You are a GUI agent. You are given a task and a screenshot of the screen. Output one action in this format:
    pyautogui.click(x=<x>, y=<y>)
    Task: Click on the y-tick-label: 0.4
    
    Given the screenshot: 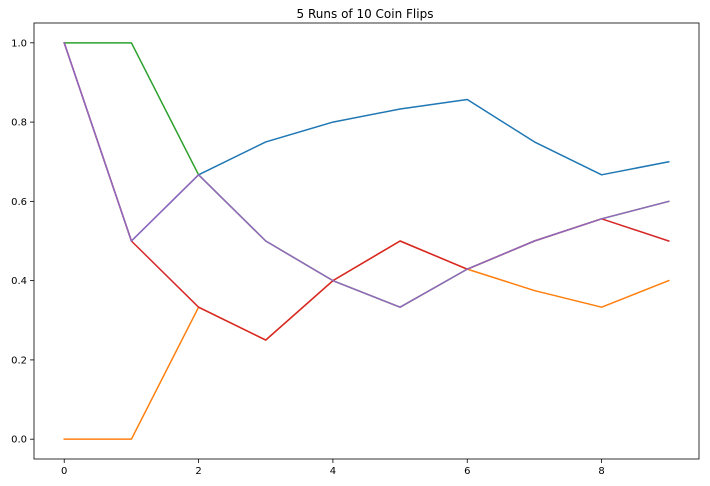 What is the action you would take?
    pyautogui.click(x=19, y=281)
    